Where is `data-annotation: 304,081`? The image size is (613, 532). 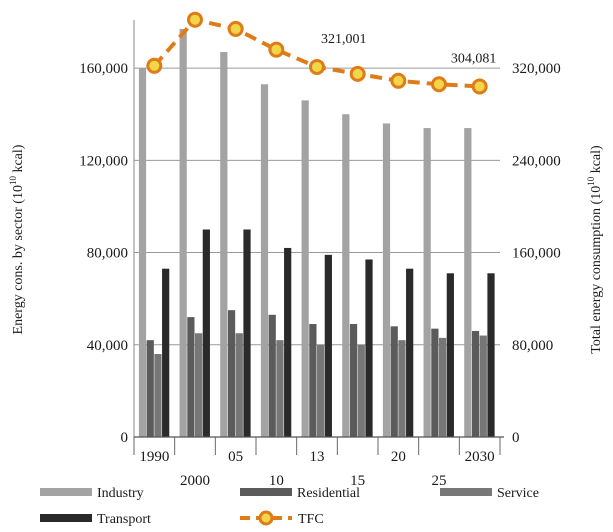
data-annotation: 304,081 is located at coordinates (474, 58).